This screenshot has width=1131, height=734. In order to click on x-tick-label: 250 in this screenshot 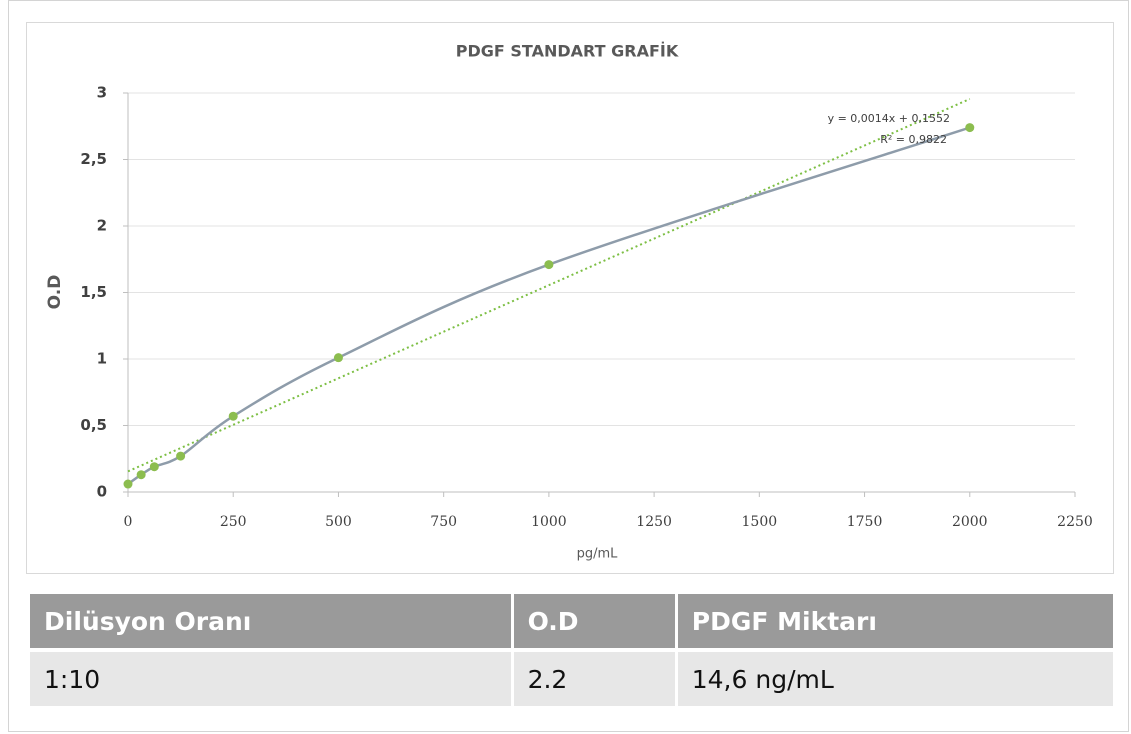, I will do `click(233, 522)`.